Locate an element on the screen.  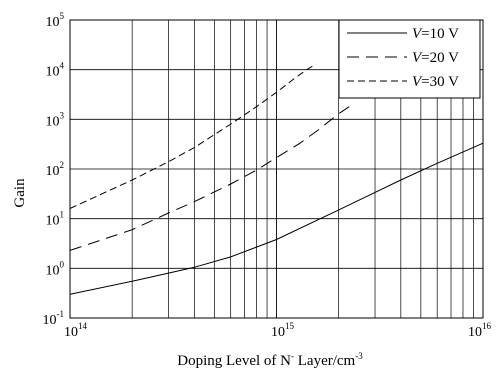
y-tick-labels: 10⁻¹ 10⁰ 10¹ 10² 10³ 10⁴ 10⁵ is located at coordinates (54, 169).